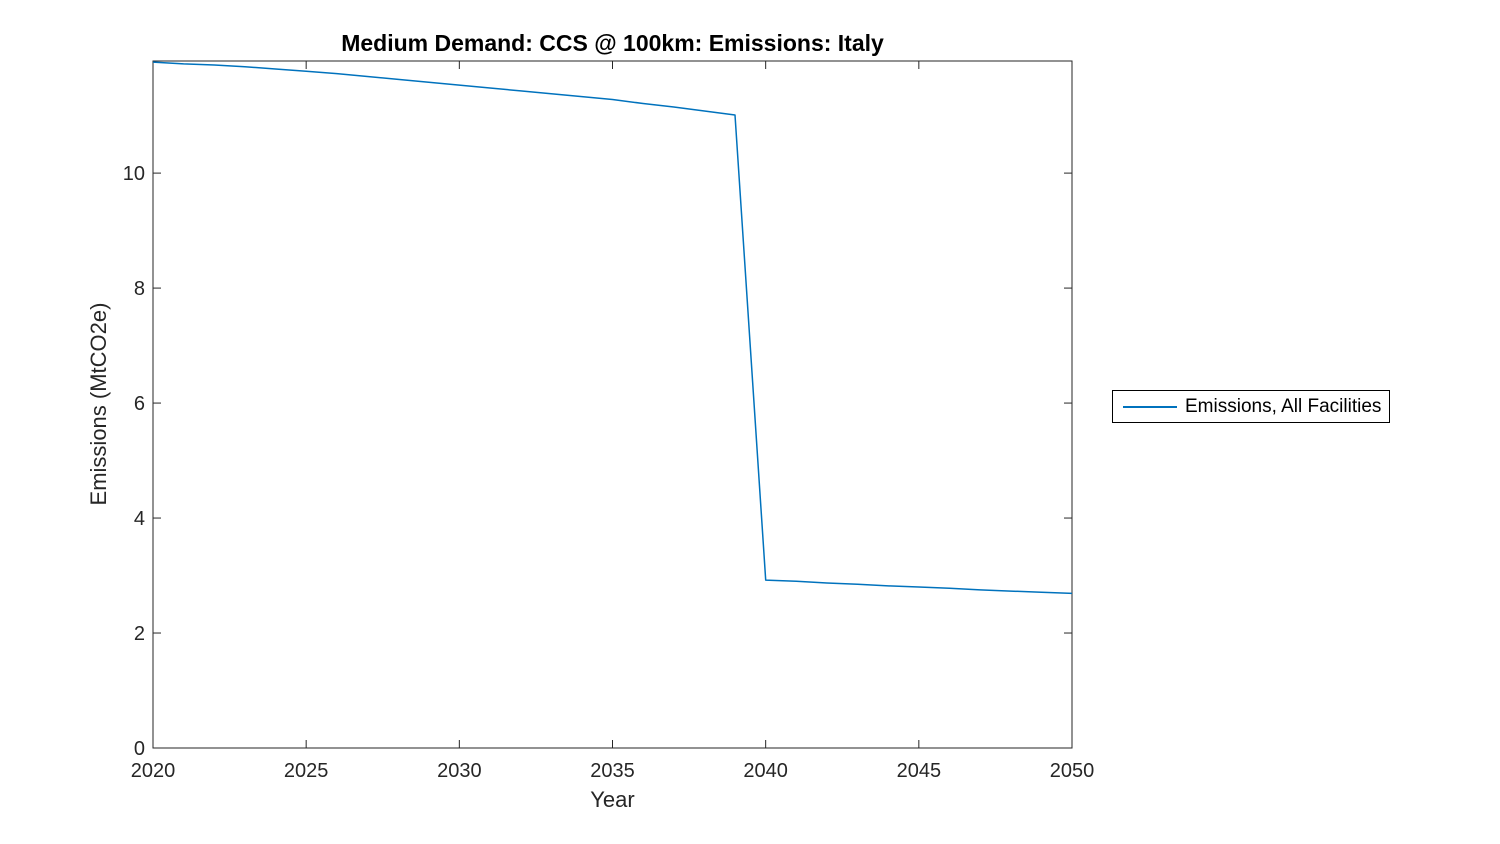 This screenshot has width=1500, height=844. Describe the element at coordinates (459, 771) in the screenshot. I see `svg-text: 2030` at that location.